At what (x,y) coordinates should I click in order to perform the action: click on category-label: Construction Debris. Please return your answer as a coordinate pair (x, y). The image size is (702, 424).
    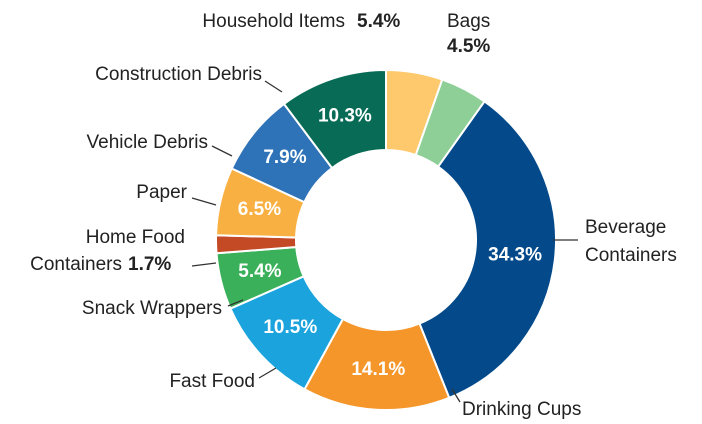
    Looking at the image, I should click on (178, 74).